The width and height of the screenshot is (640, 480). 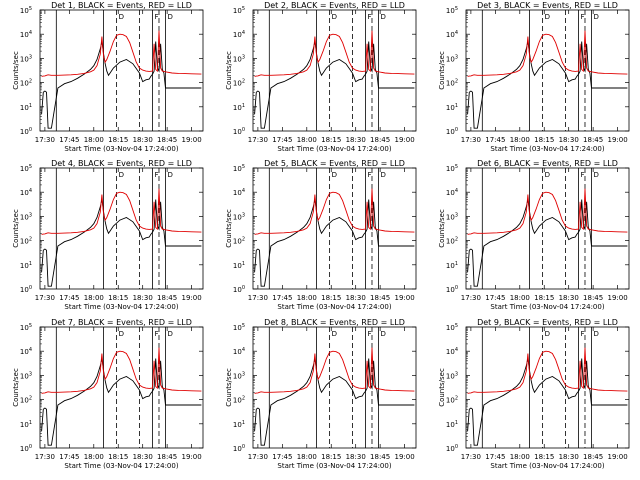 I want to click on panel-title: Det 3, BLACK = Events, RED = LLD, so click(x=547, y=5).